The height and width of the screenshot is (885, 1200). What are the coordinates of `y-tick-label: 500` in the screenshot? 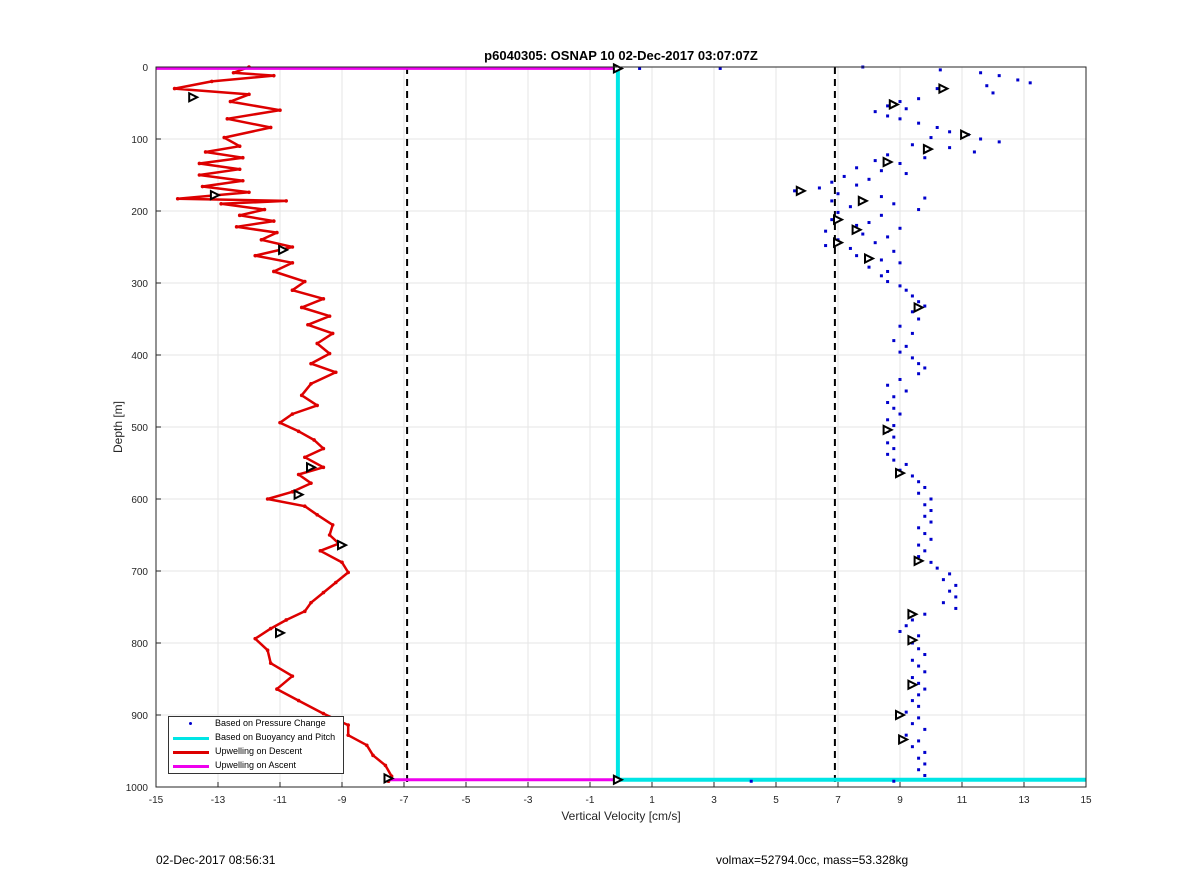 It's located at (139, 428).